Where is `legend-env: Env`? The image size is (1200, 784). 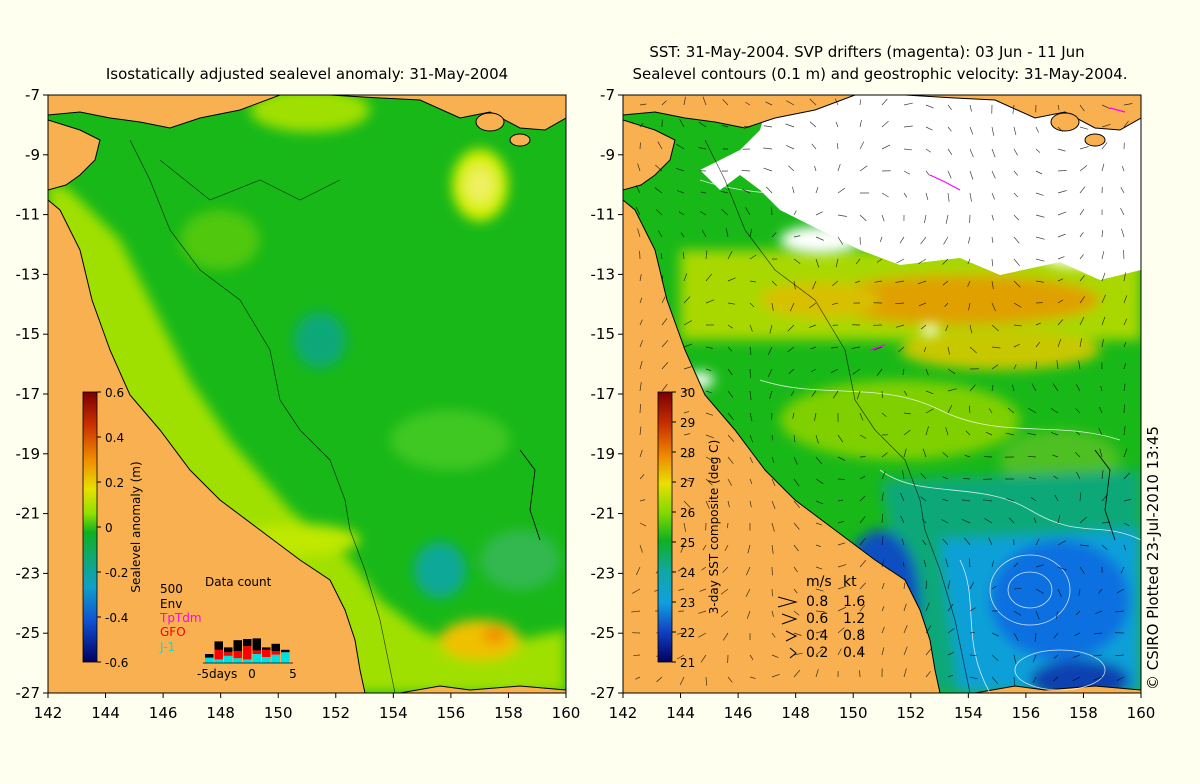
legend-env: Env is located at coordinates (171, 604).